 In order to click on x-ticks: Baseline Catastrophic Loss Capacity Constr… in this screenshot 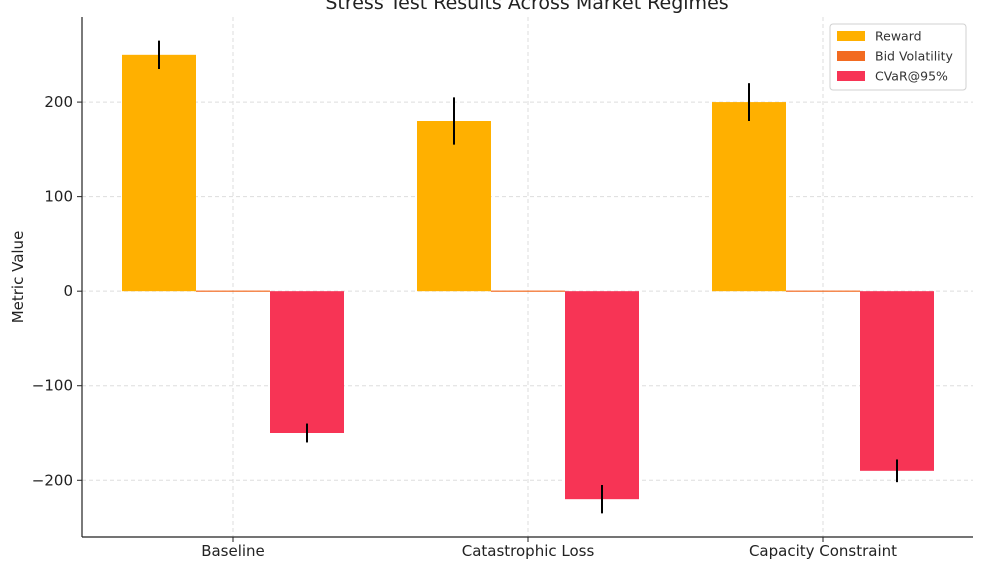, I will do `click(549, 548)`.